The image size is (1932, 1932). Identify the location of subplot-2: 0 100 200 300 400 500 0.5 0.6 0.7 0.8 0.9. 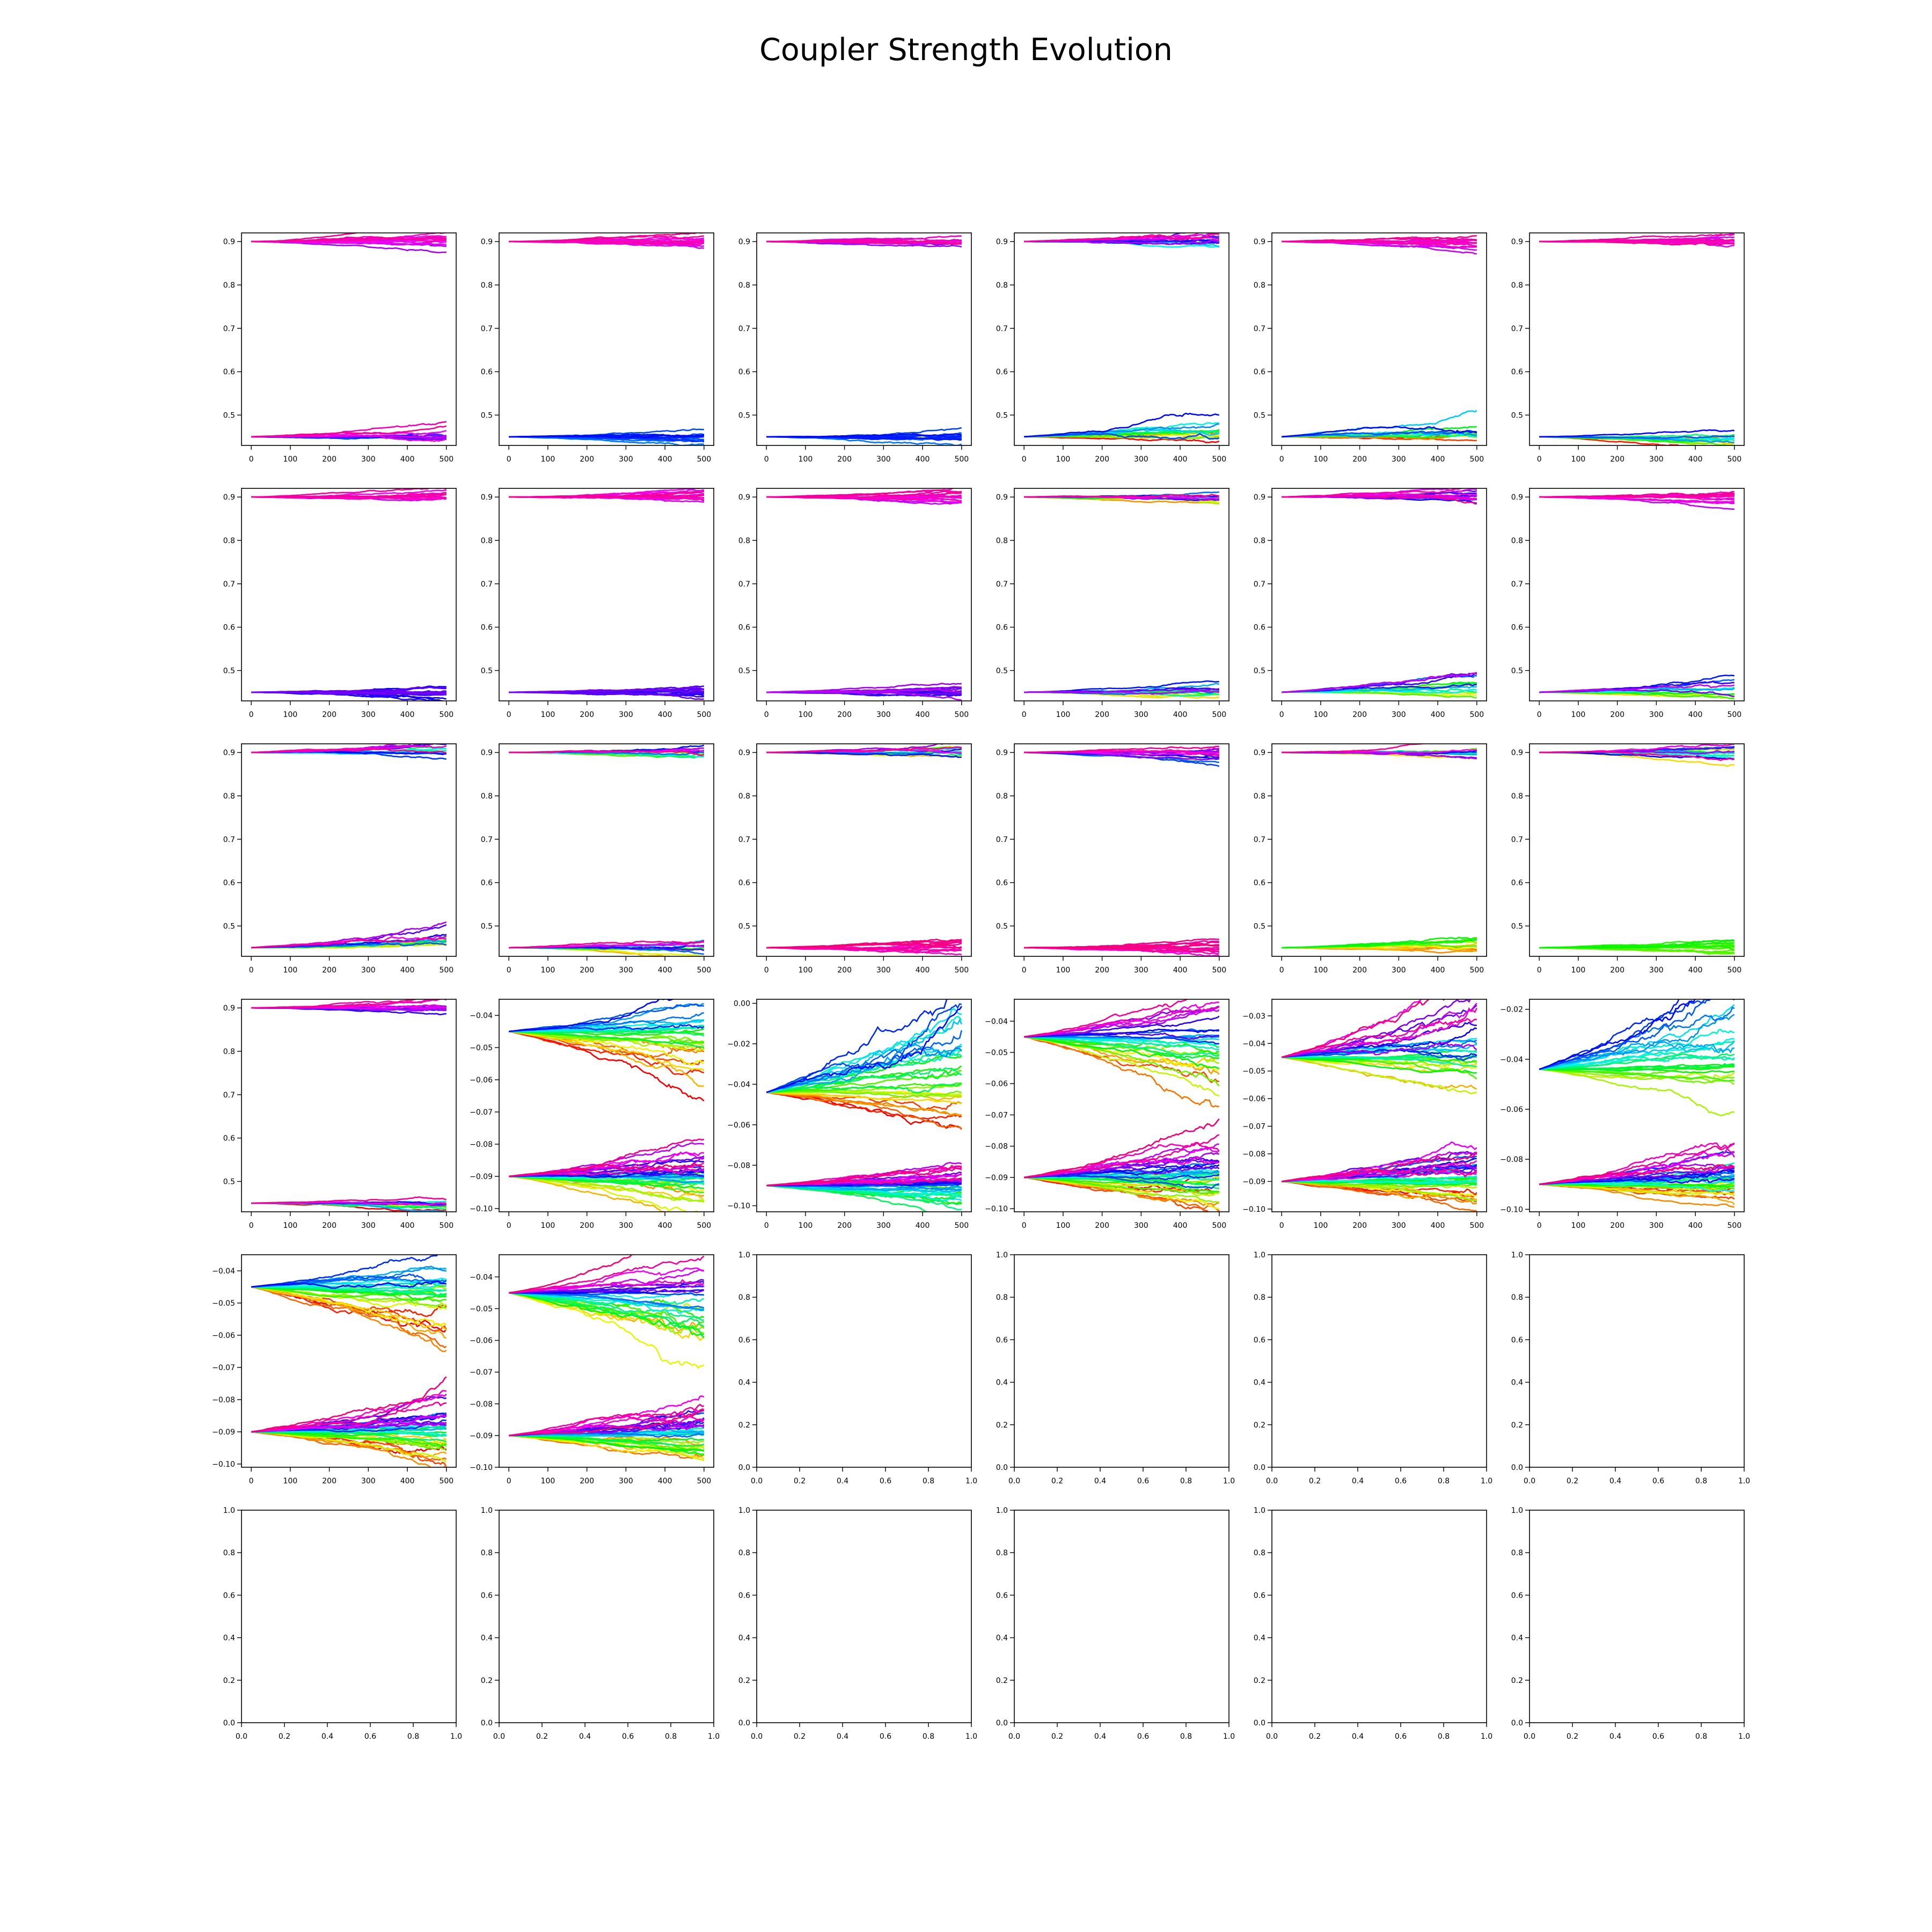
(597, 348).